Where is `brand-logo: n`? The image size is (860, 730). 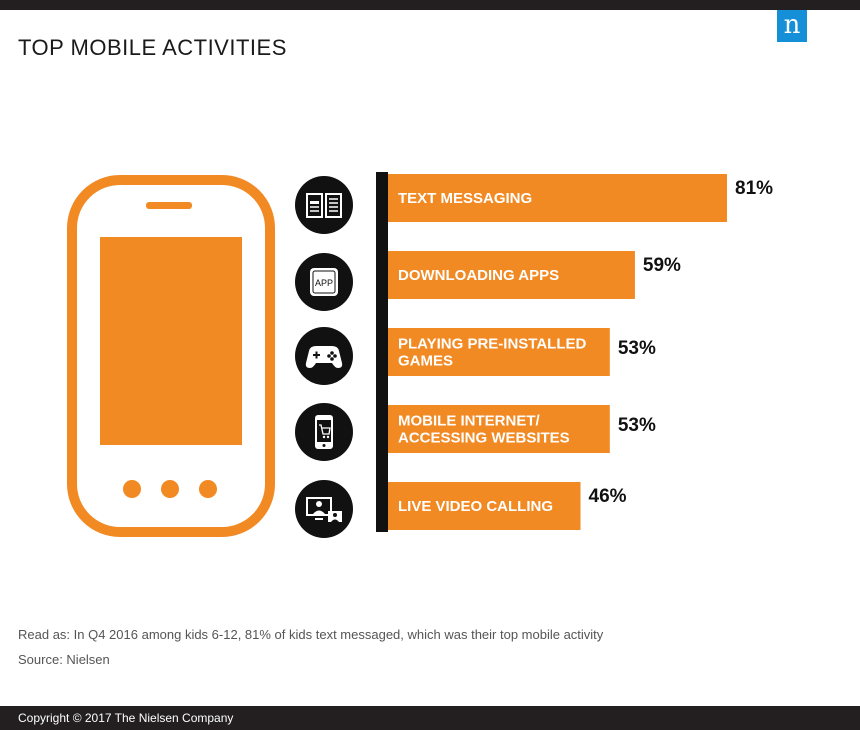 brand-logo: n is located at coordinates (792, 26).